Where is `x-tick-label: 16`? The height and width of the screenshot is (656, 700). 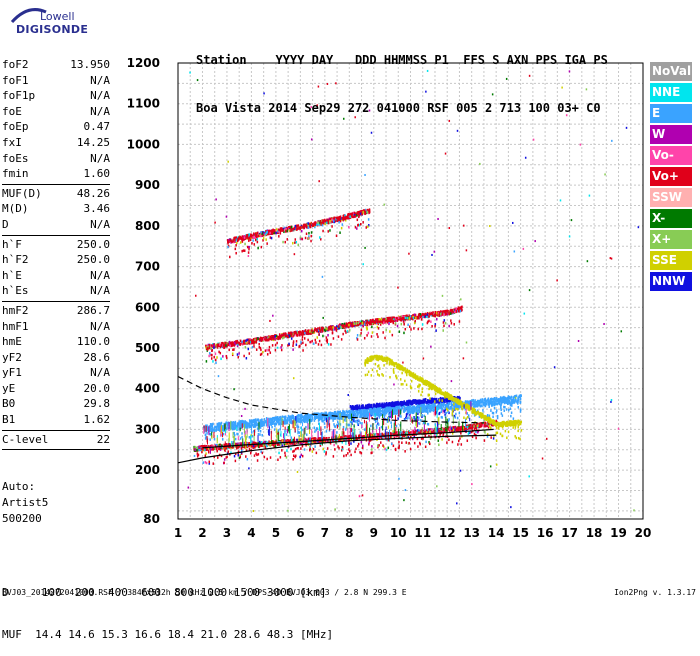
x-tick-label: 16 is located at coordinates (545, 533).